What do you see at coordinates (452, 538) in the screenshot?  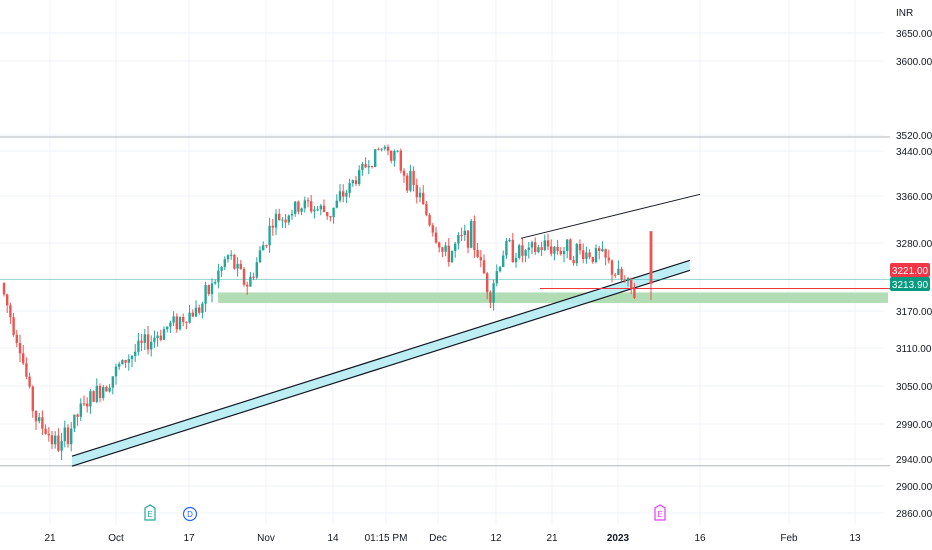 I see `time-axis: 21 Oct 17 Nov 14 01:15 PM Dec 12 21 2023 16 Feb 13` at bounding box center [452, 538].